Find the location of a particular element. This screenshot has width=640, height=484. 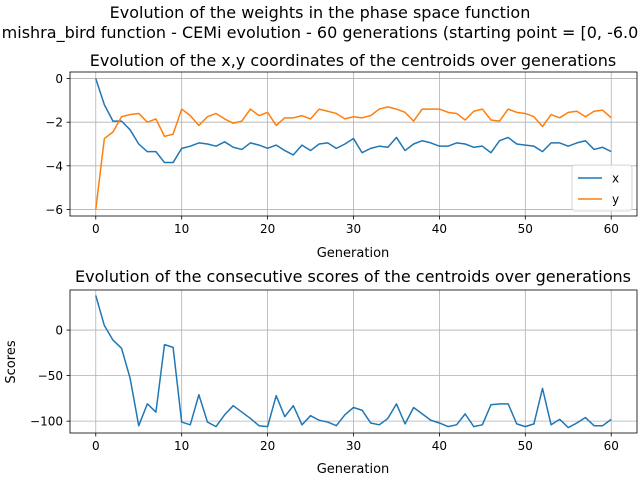

coordinates-x-tick-label: 20 is located at coordinates (267, 229).